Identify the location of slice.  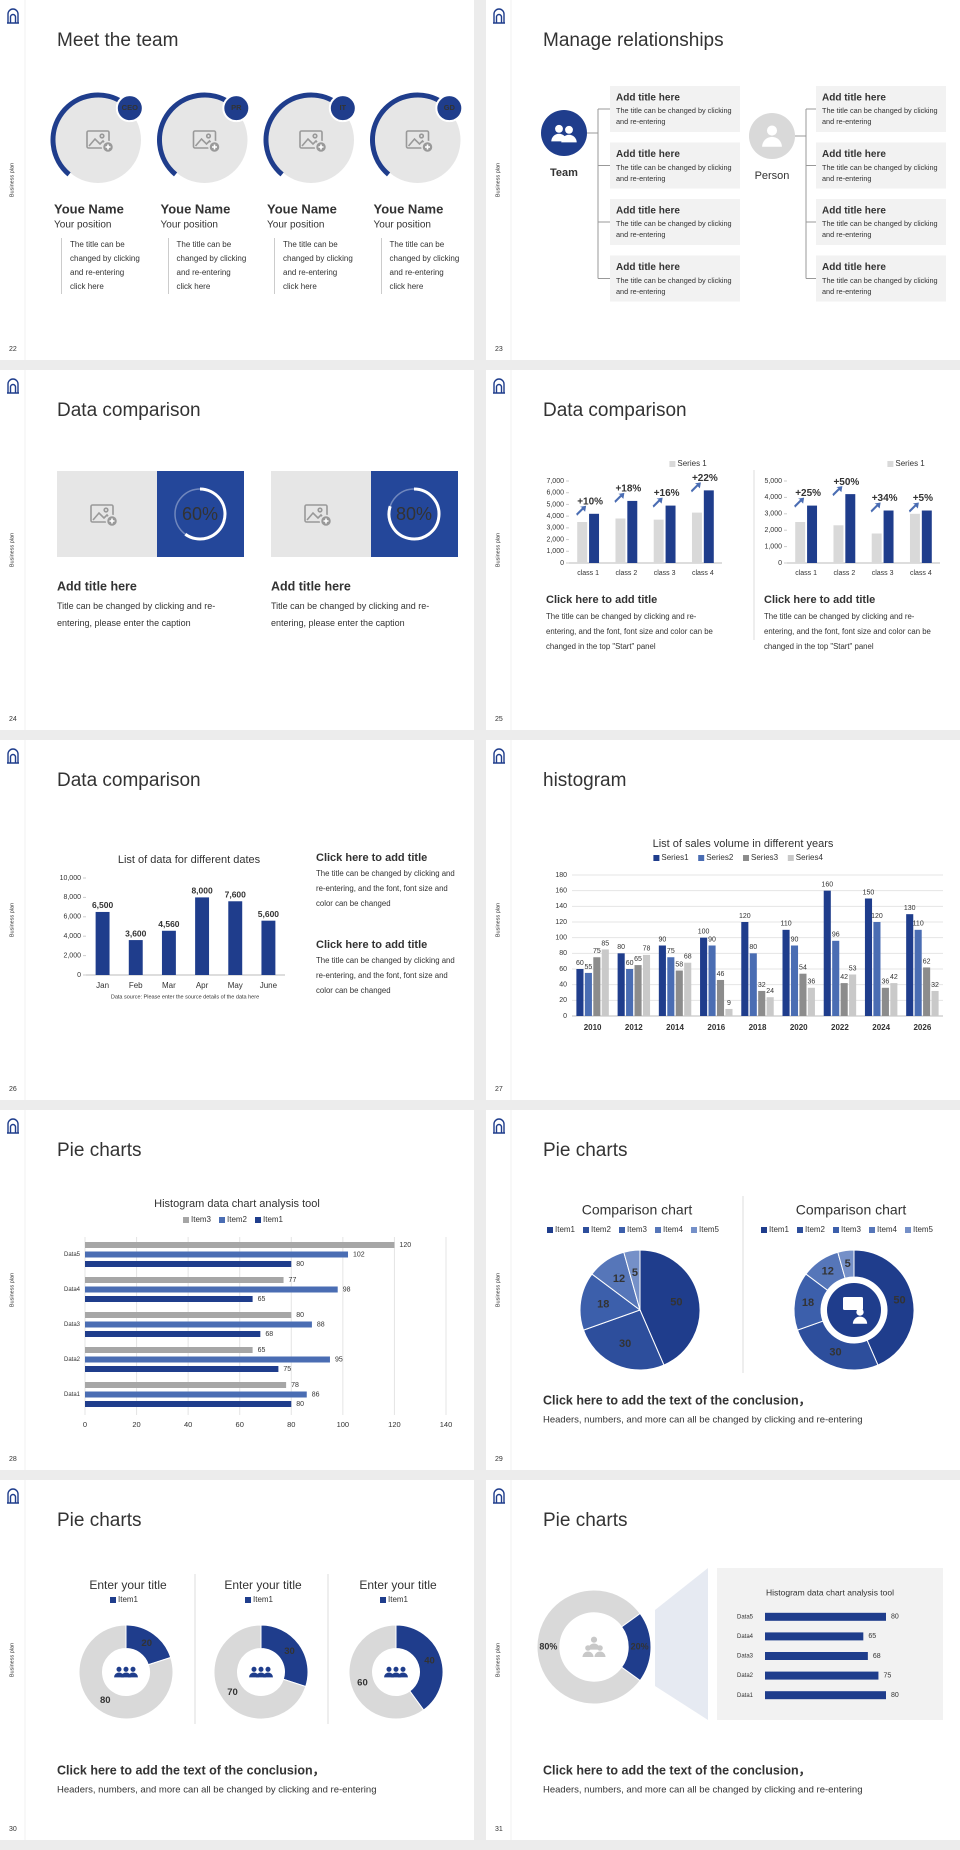
(632, 1280).